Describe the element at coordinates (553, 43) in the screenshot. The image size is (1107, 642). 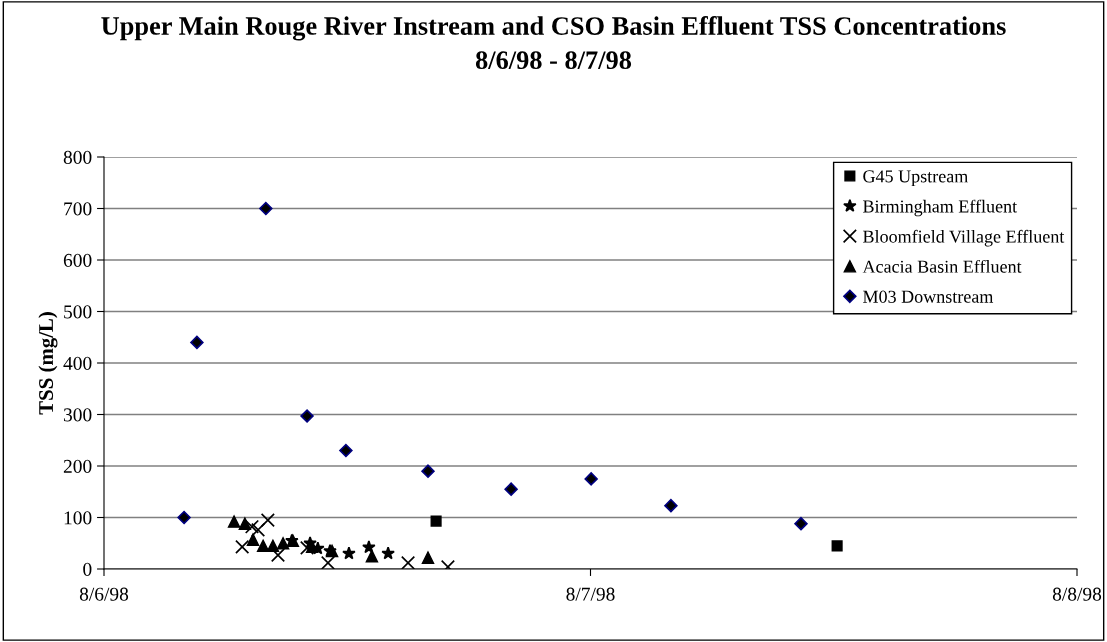
I see `chart-title: Upper Main Rouge River Instream and CSO Basin Effluent TSS Concentrations 8/6/98 - 8/7/98` at that location.